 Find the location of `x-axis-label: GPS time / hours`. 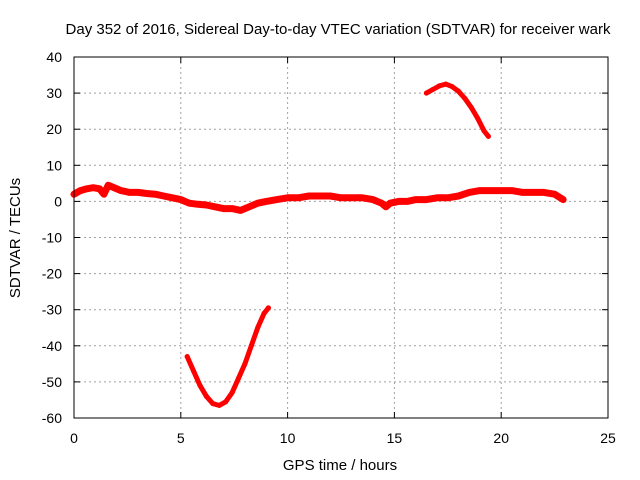

x-axis-label: GPS time / hours is located at coordinates (340, 465).